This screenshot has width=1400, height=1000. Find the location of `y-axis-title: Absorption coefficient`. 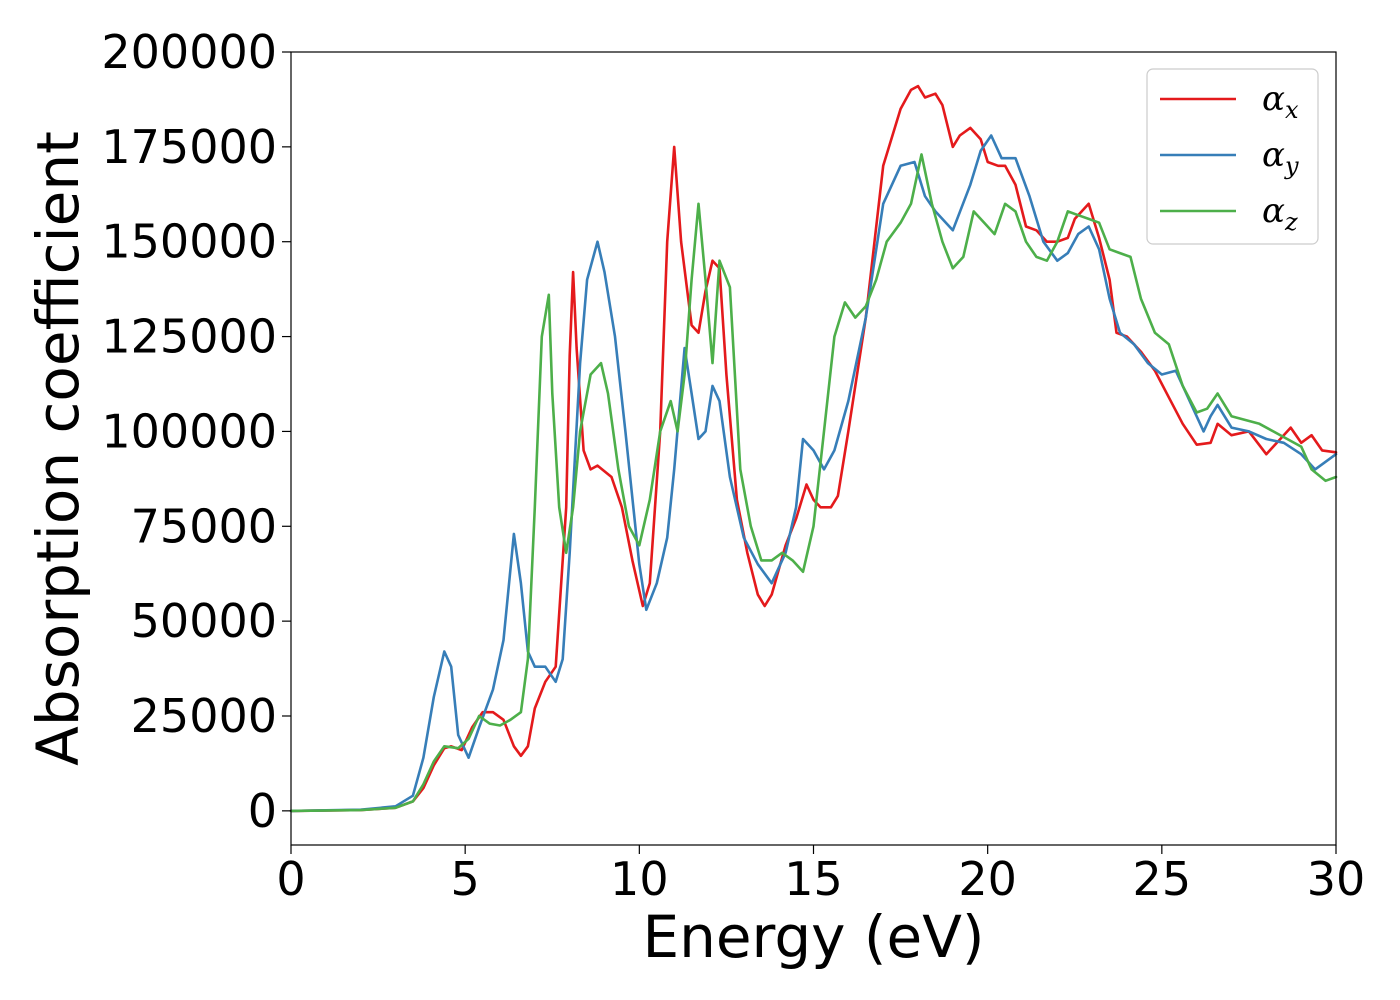

y-axis-title: Absorption coefficient is located at coordinates (58, 448).